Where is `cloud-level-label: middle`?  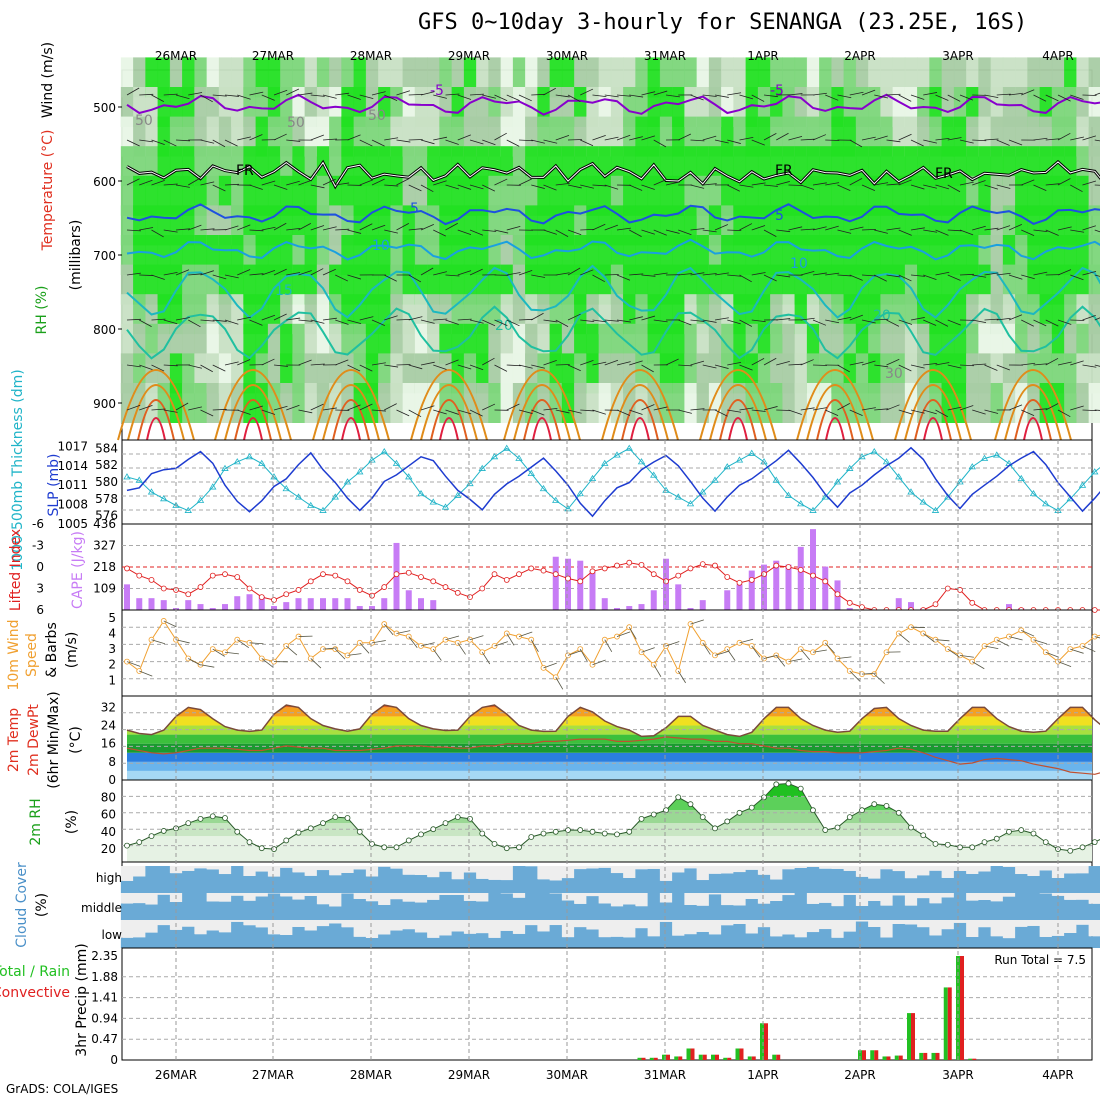 cloud-level-label: middle is located at coordinates (101, 908).